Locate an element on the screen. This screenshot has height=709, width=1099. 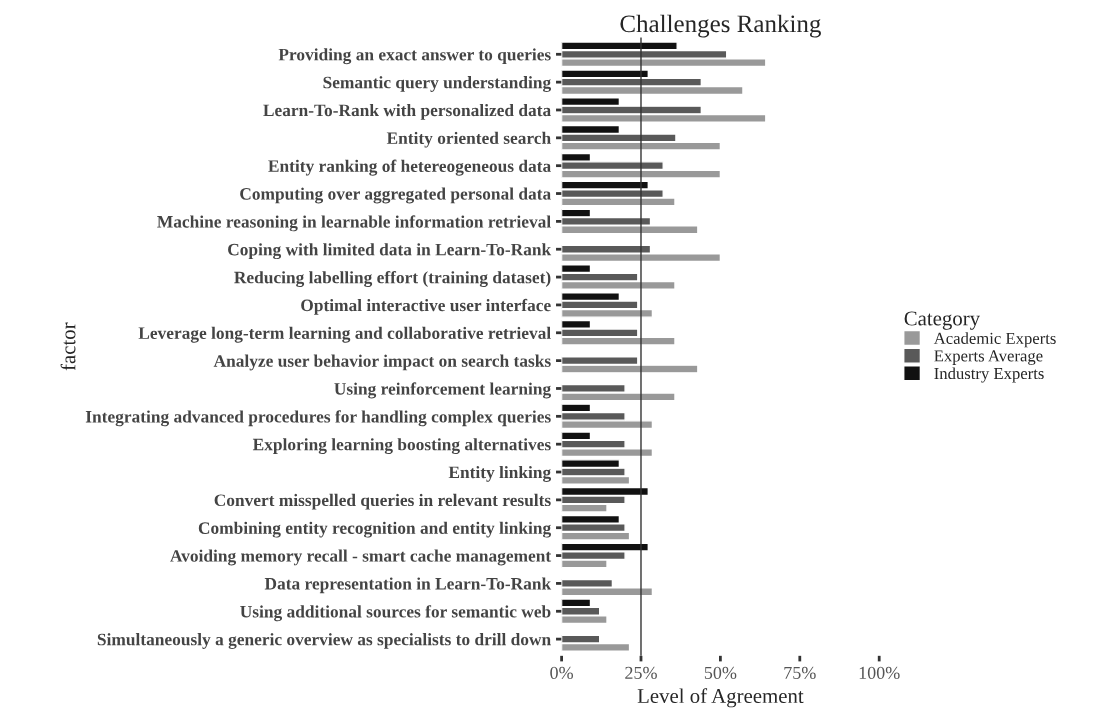
y-tick-label: Computing over aggregated personal data is located at coordinates (395, 195).